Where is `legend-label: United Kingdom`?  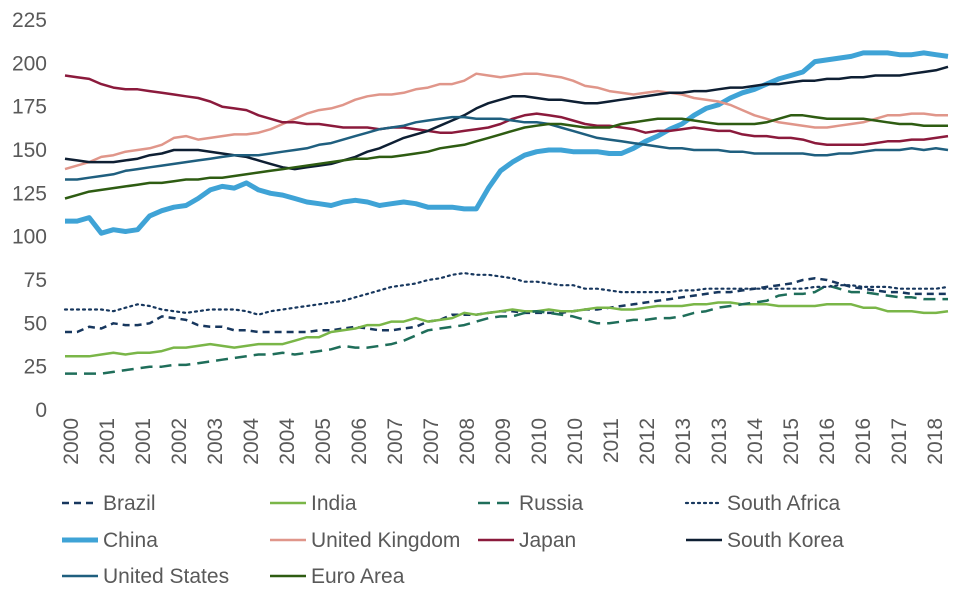 legend-label: United Kingdom is located at coordinates (385, 540).